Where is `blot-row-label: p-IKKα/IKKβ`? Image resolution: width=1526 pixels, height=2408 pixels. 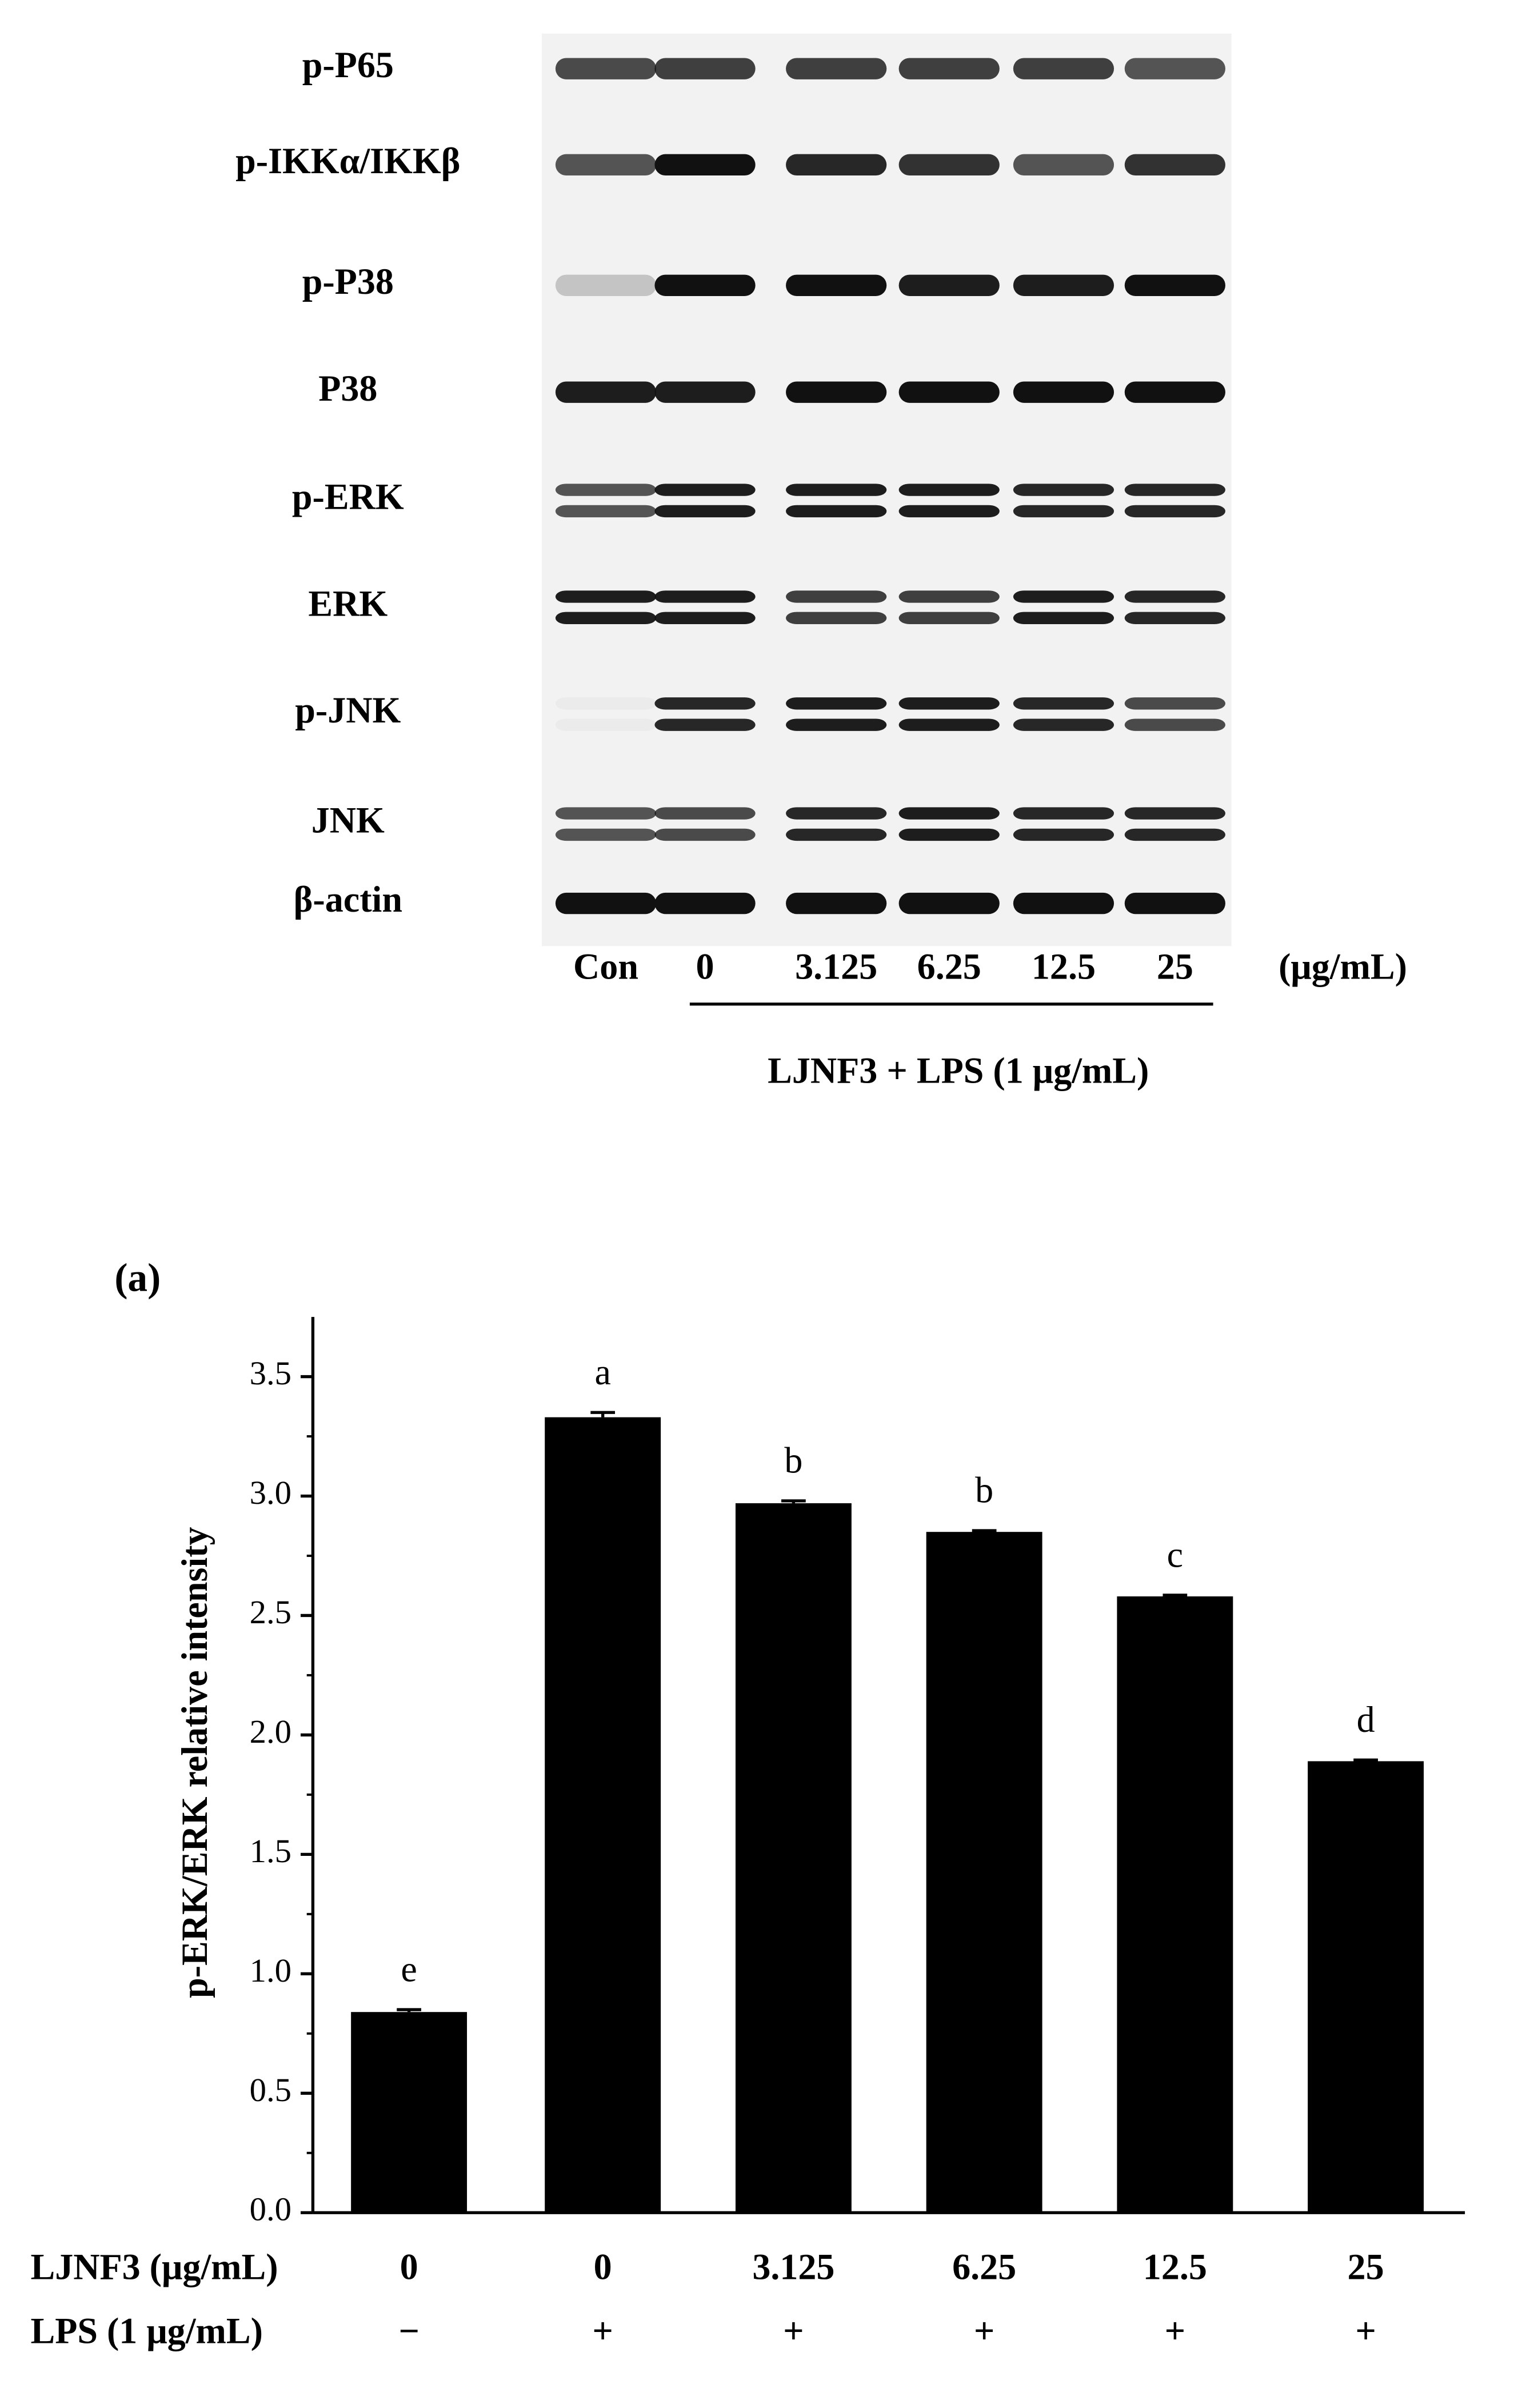 blot-row-label: p-IKKα/IKKβ is located at coordinates (348, 161).